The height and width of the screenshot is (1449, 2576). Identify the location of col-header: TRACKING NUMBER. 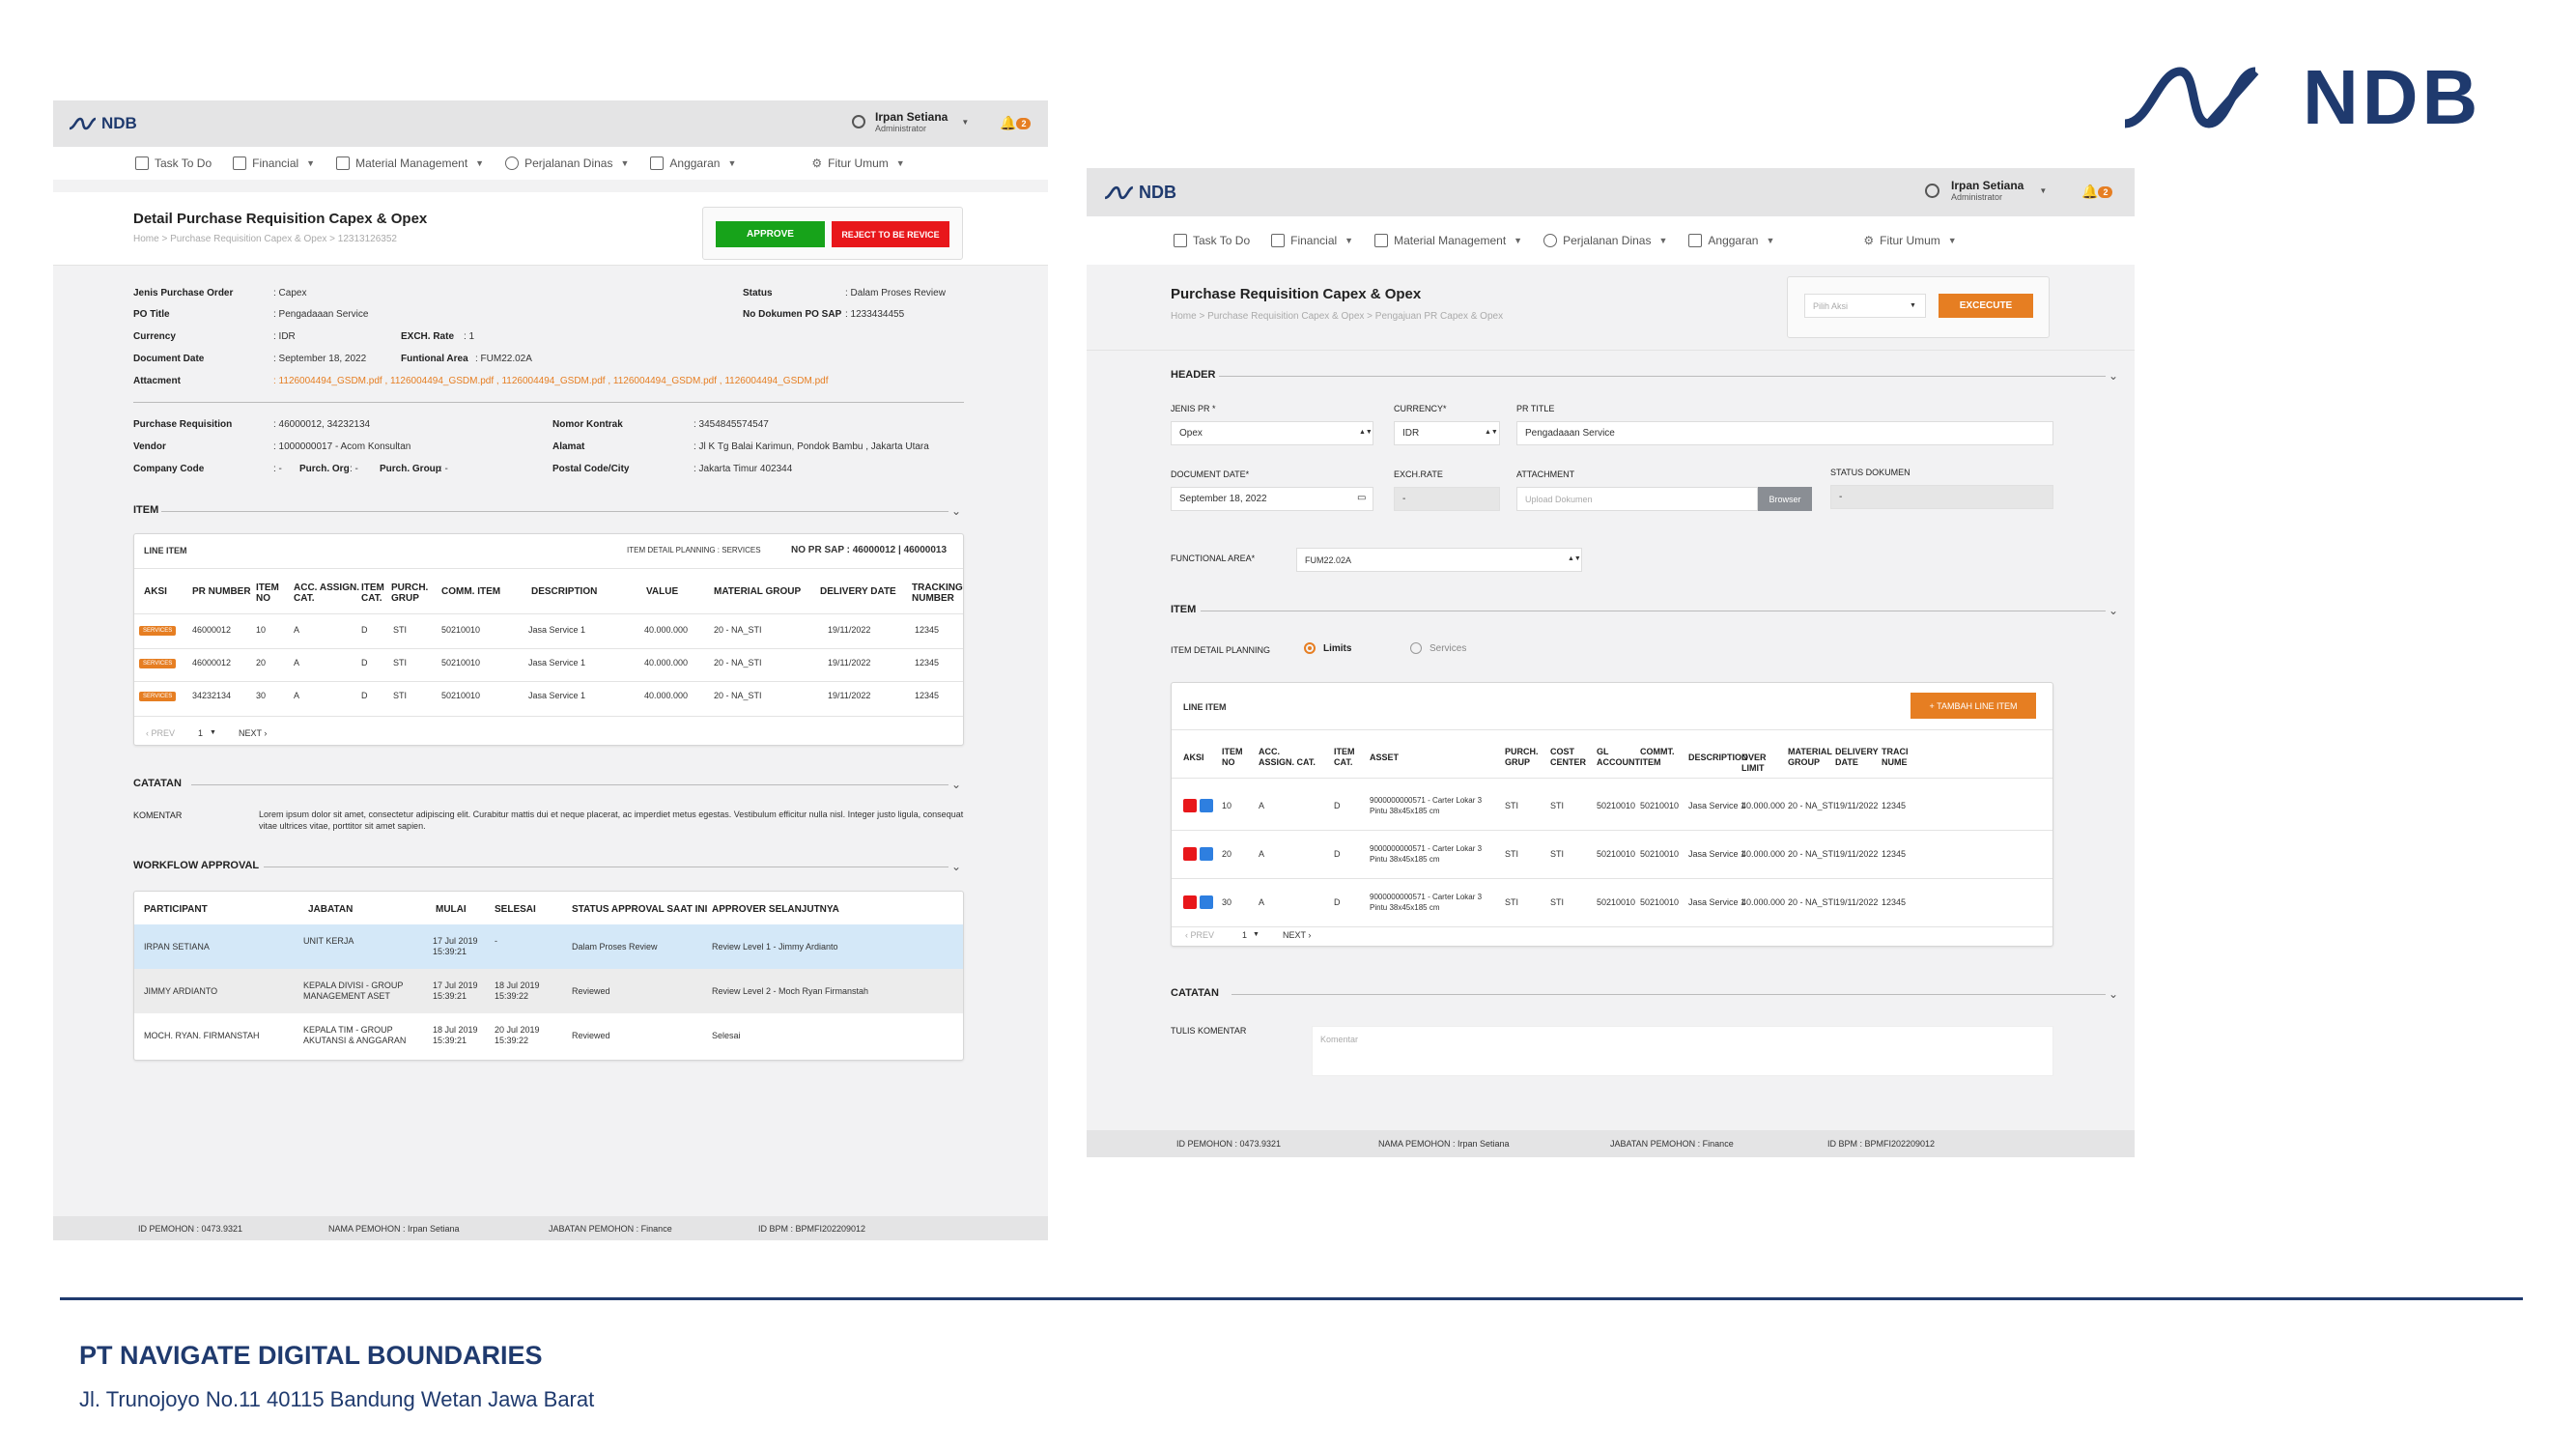
(937, 593).